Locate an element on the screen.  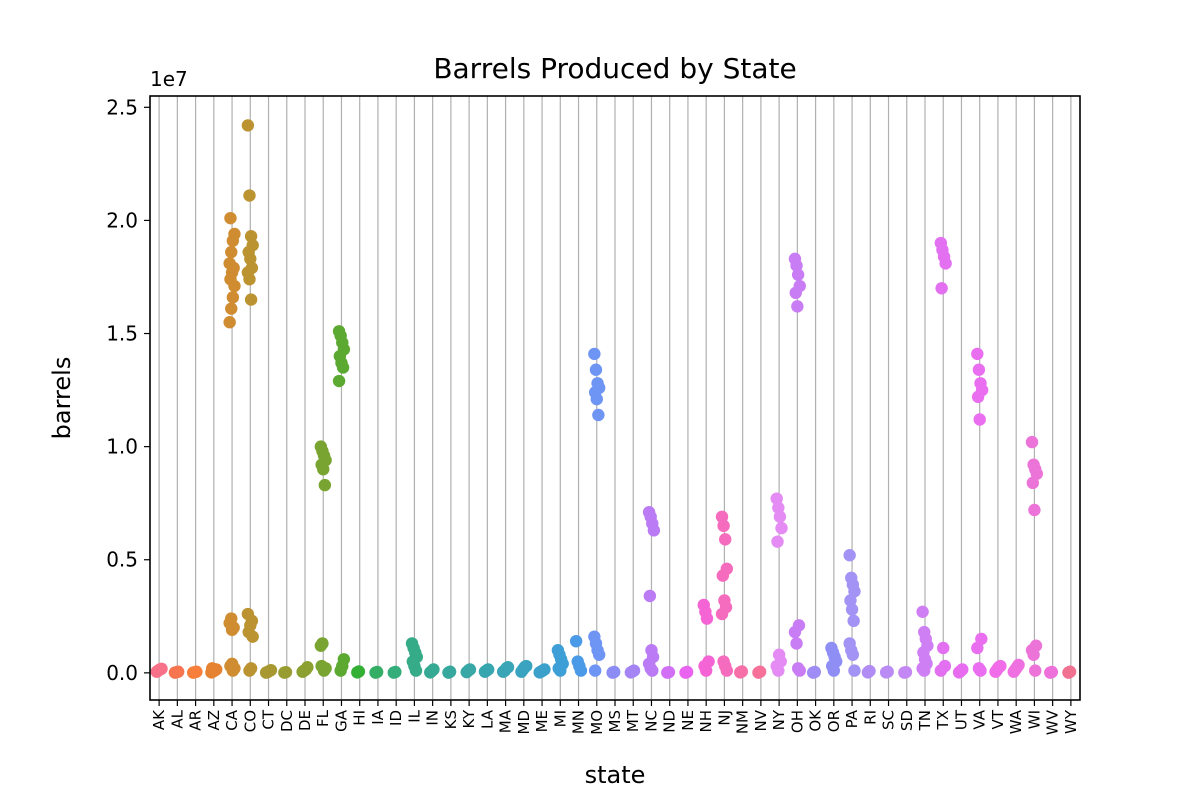
x-tick-label: SD is located at coordinates (907, 720).